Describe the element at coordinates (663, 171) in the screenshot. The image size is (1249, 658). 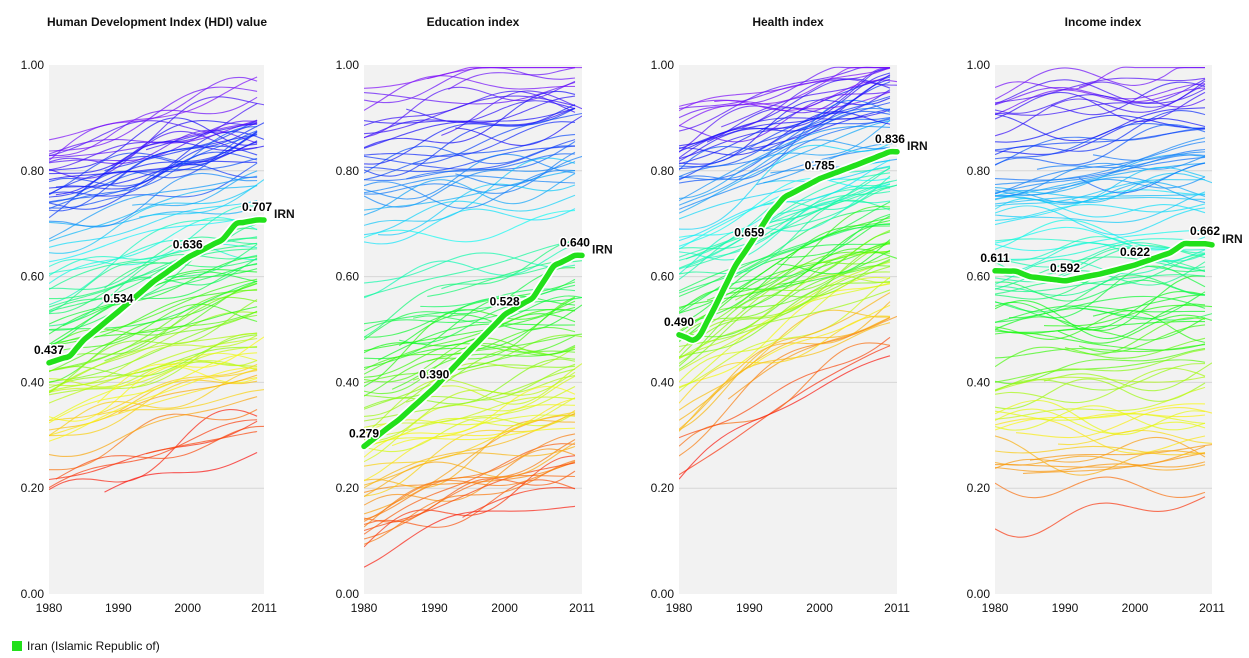
I see `y-tick-label: 0.80` at that location.